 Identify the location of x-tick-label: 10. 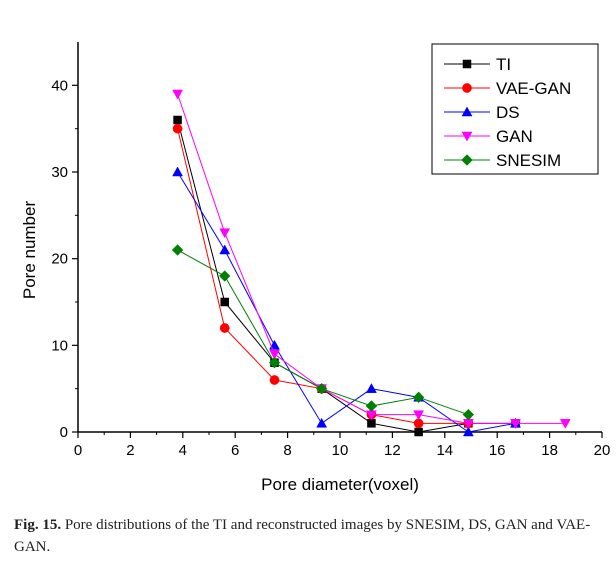
(340, 450).